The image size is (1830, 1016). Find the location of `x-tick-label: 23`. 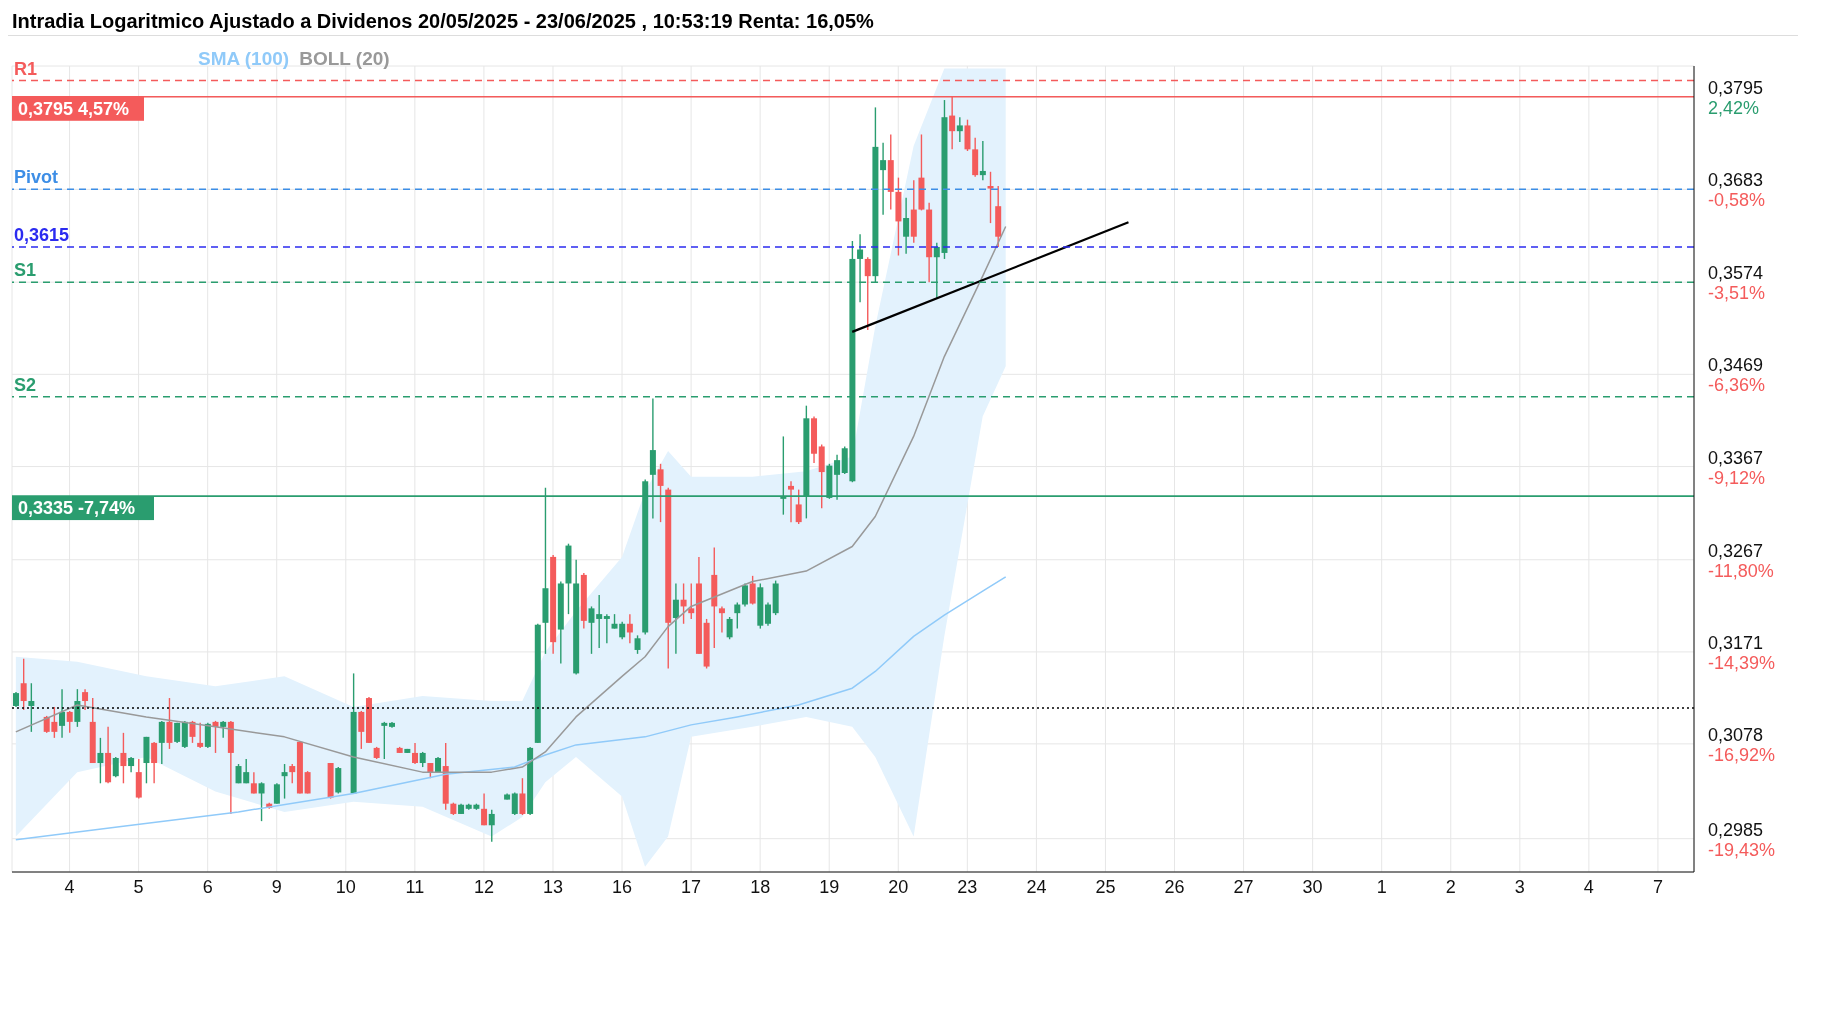

x-tick-label: 23 is located at coordinates (967, 886).